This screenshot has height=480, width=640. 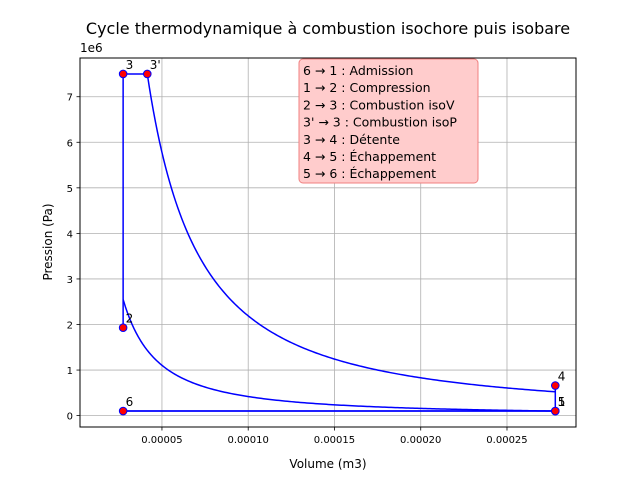 I want to click on y-tick-label: 5, so click(x=70, y=189).